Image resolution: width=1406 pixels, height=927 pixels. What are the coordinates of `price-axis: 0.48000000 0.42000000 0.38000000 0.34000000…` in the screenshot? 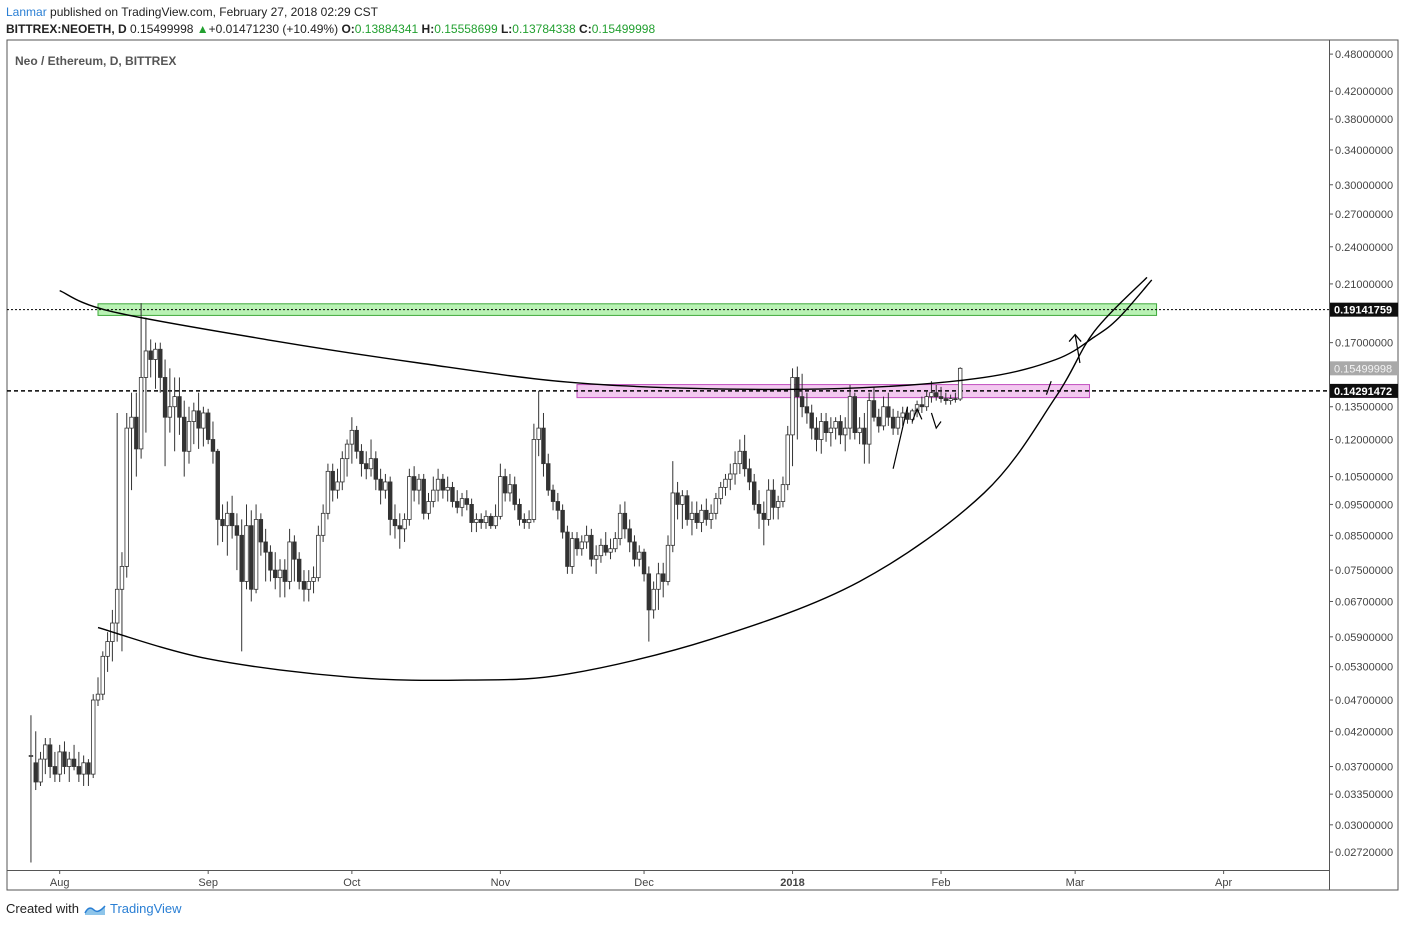 It's located at (1361, 454).